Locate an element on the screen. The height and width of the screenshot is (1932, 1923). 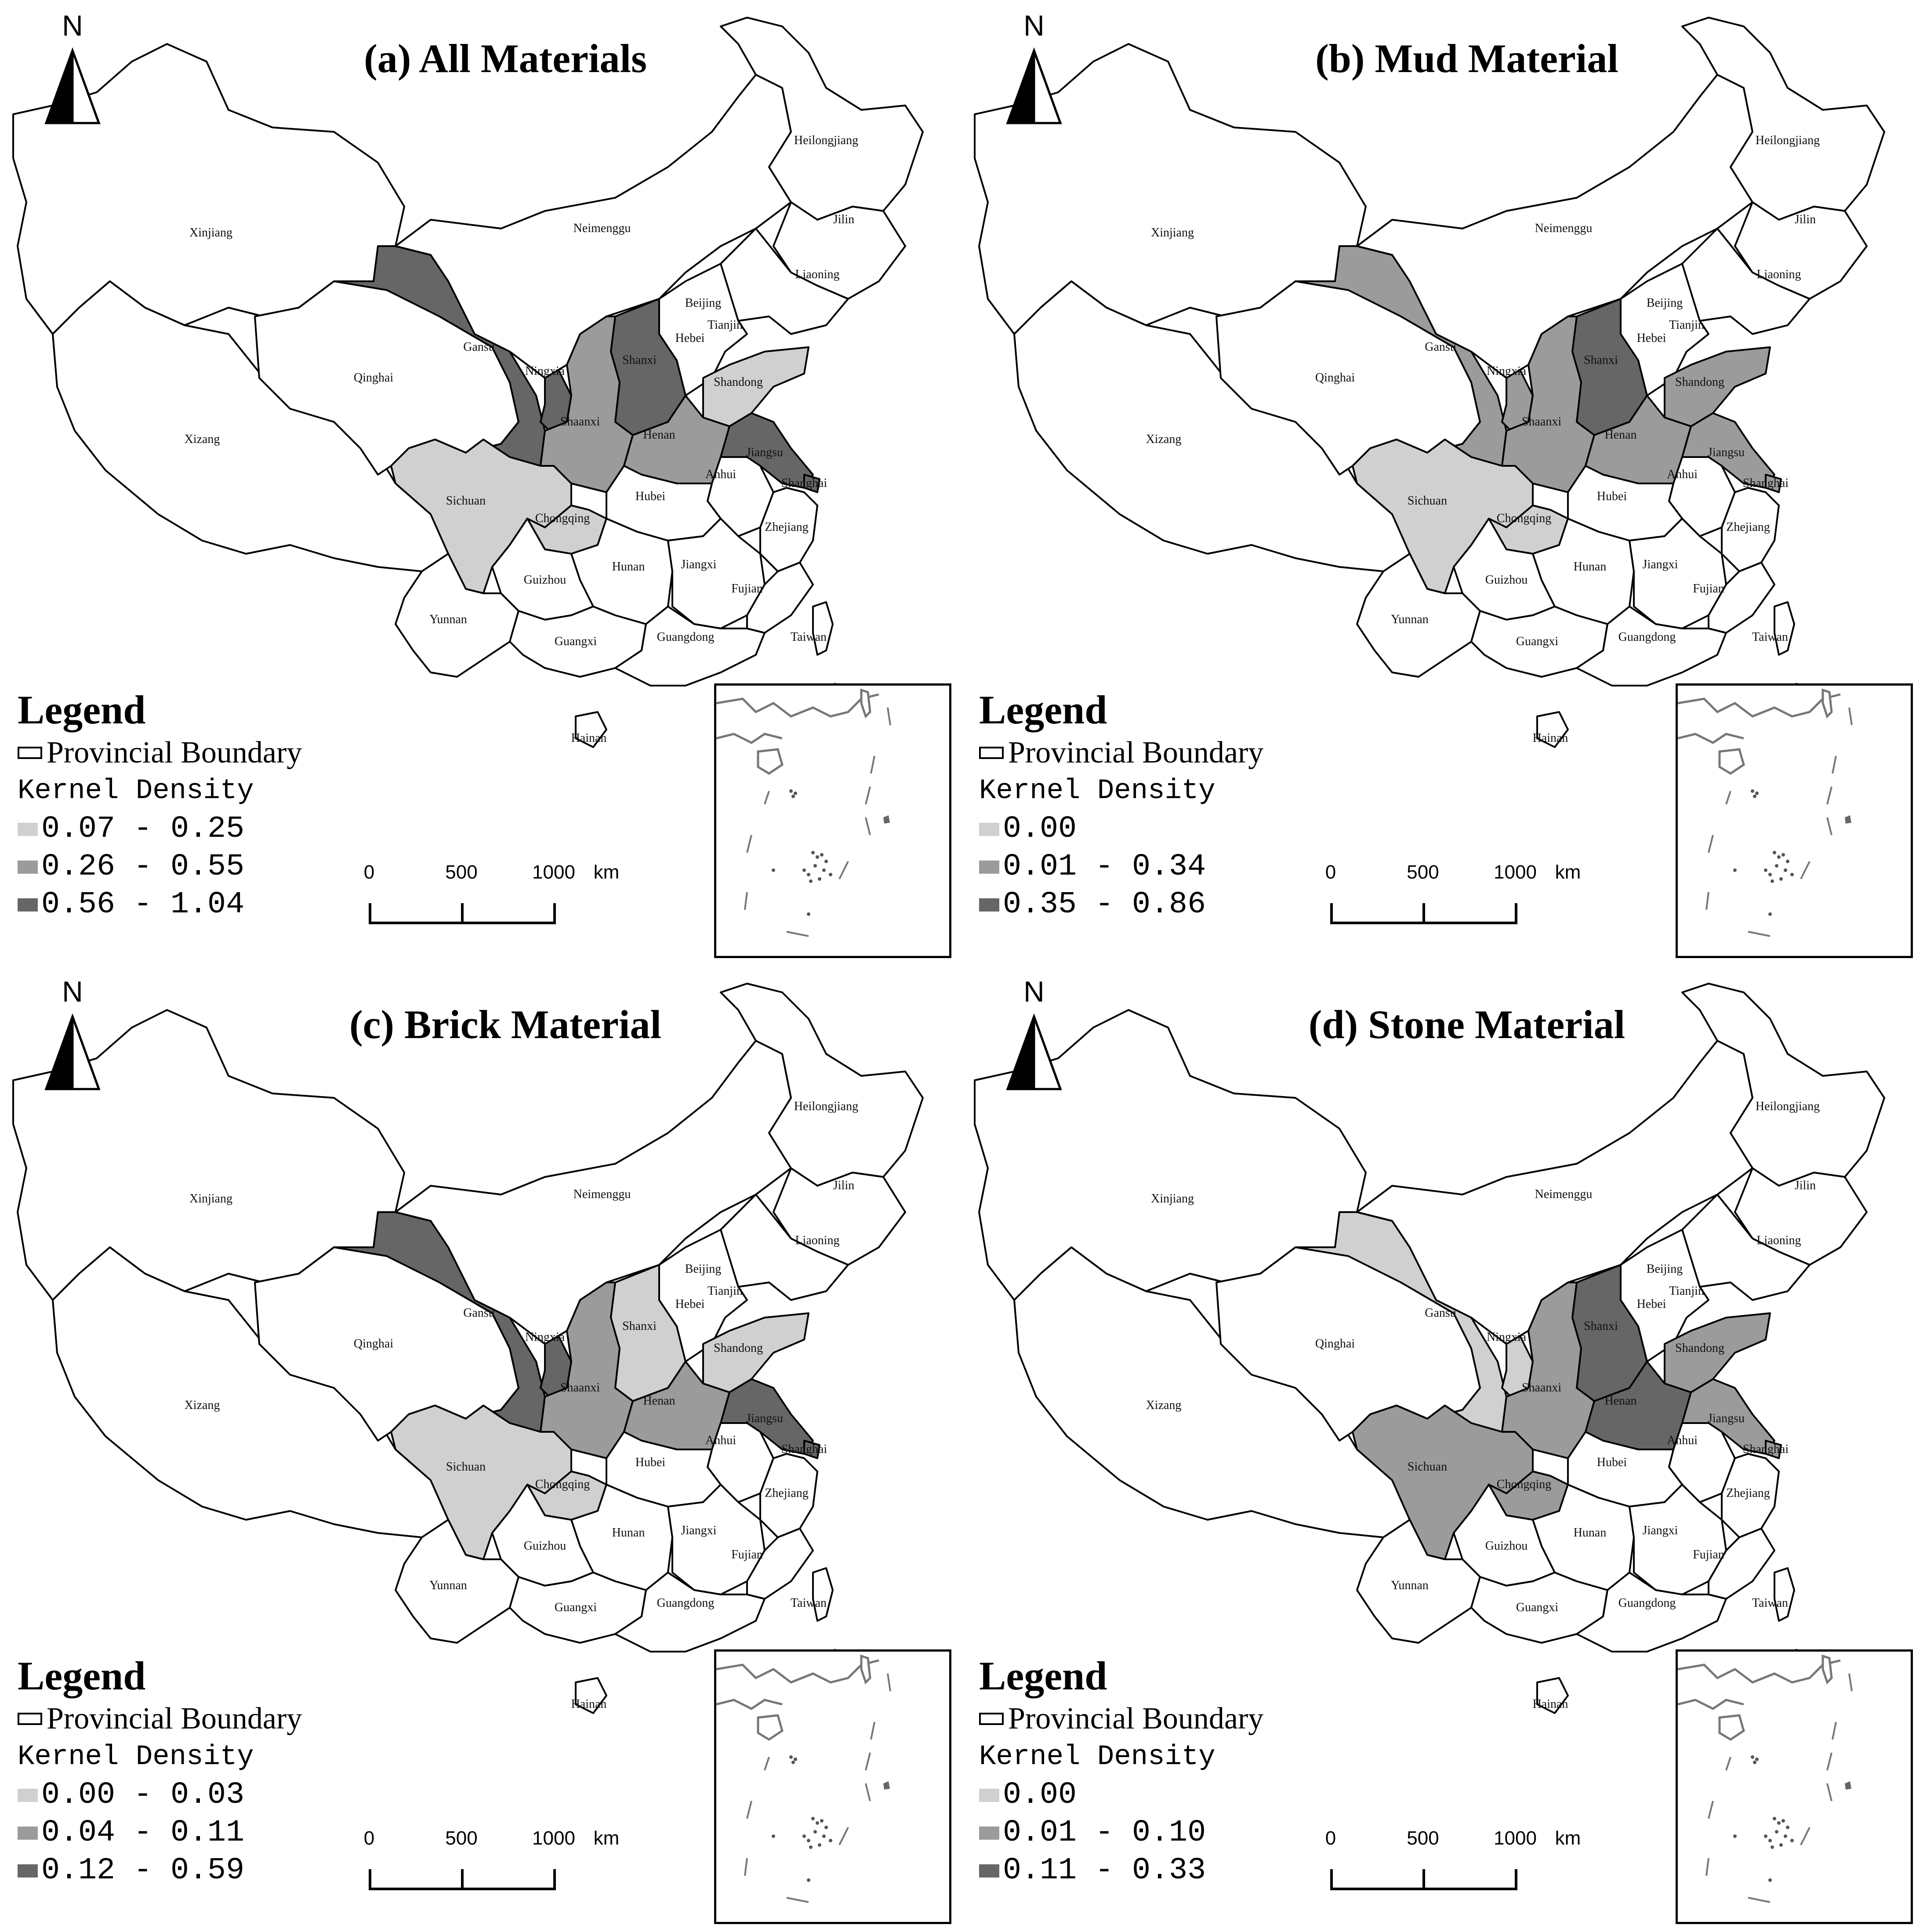
legend-class-row: 0.56 - 1.04 is located at coordinates (193, 905).